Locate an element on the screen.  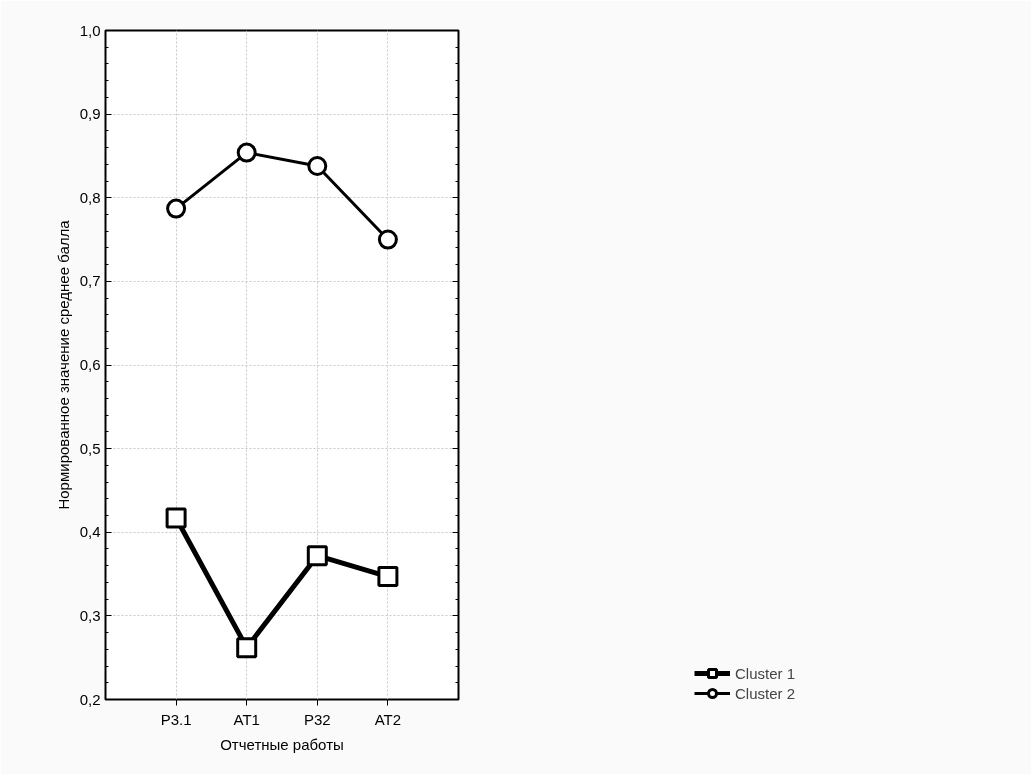
x-tick-label: AT1 is located at coordinates (246, 719).